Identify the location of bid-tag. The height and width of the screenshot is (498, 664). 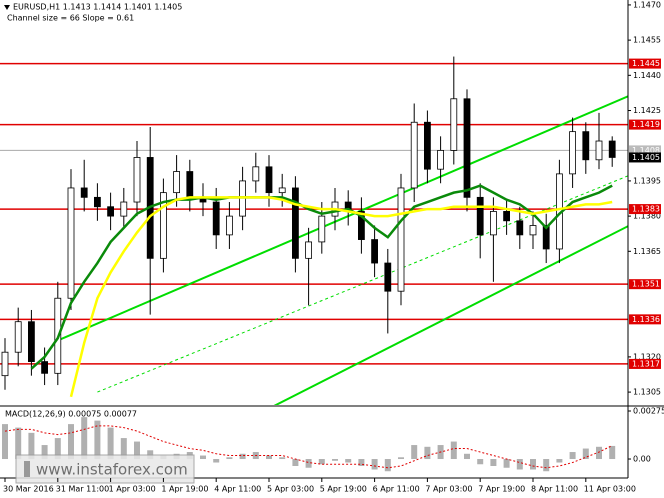
(645, 150).